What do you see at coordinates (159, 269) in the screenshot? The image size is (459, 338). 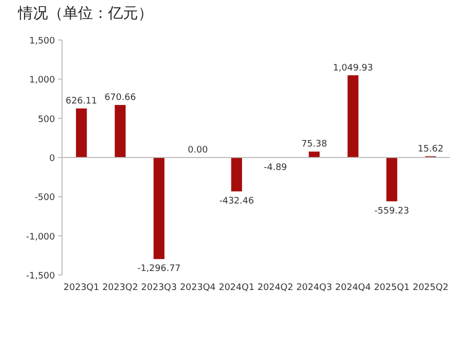 I see `data-label: -1,296.77` at bounding box center [159, 269].